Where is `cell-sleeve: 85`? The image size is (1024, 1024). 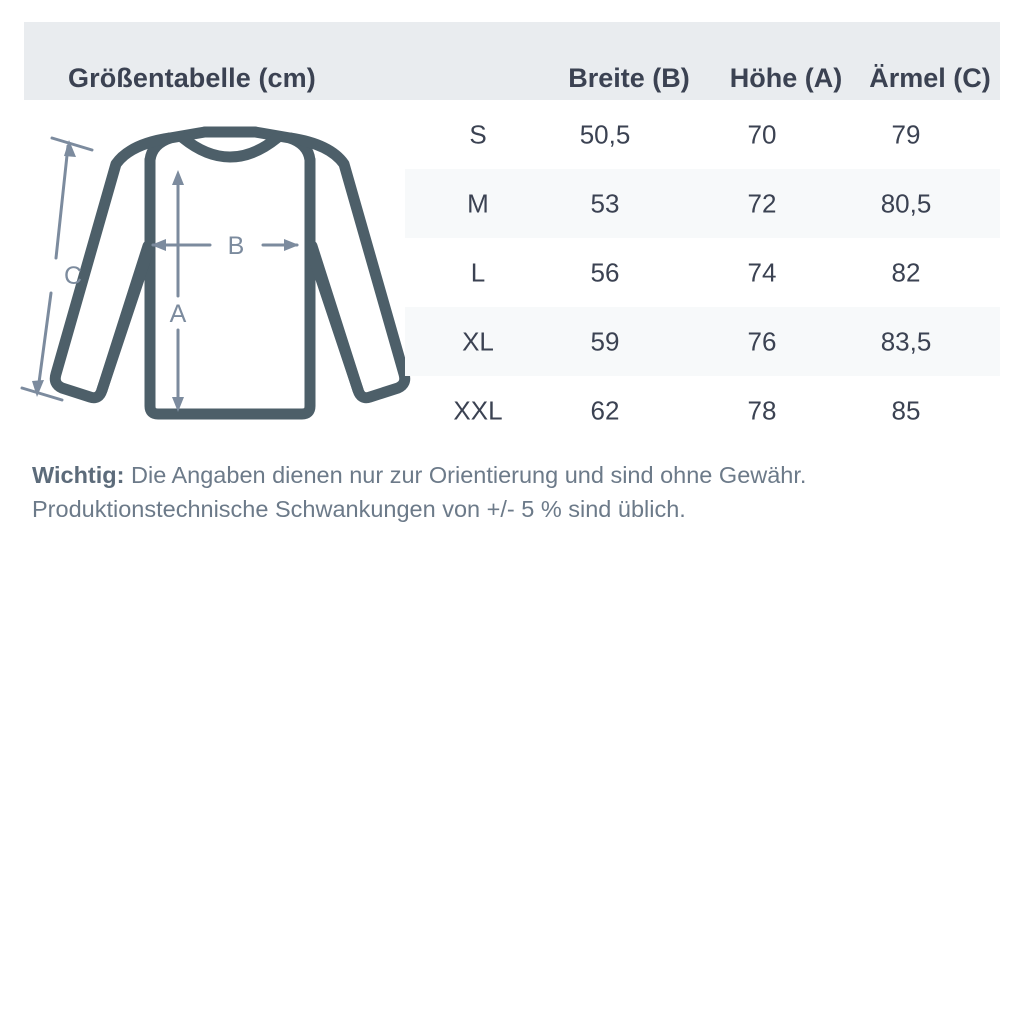
cell-sleeve: 85 is located at coordinates (906, 410).